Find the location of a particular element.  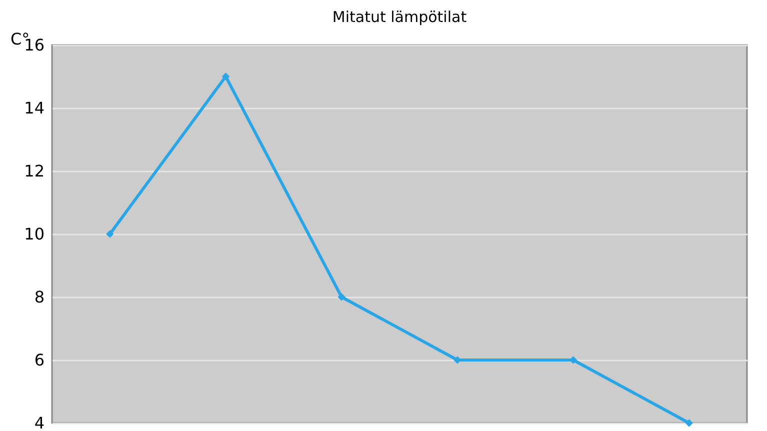

y-tick-label: 6 is located at coordinates (39, 360).